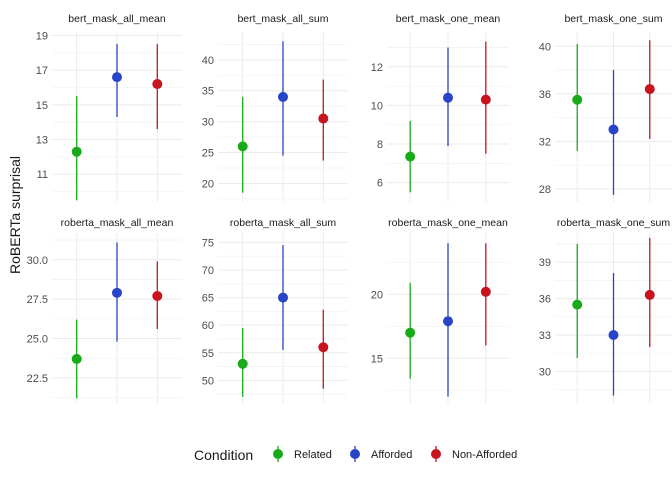  I want to click on y-tick-label: 25.0, so click(37, 339).